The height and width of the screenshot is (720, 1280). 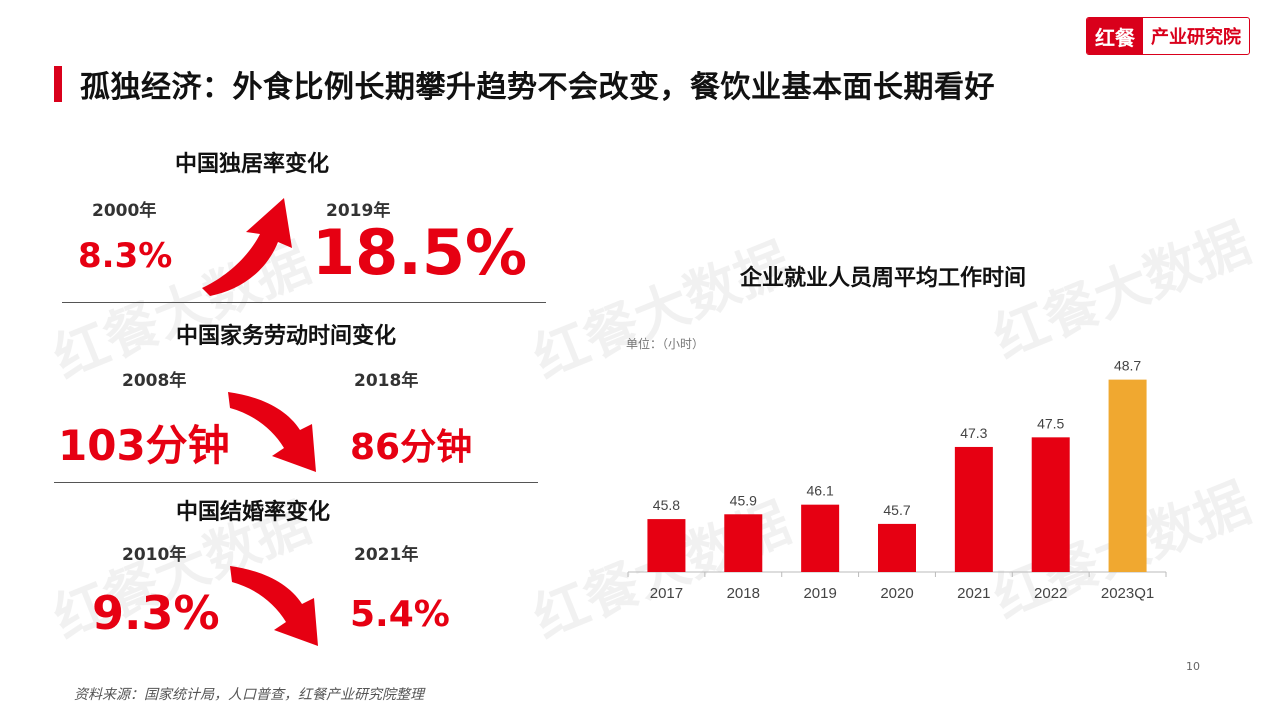 I want to click on stat-to-value: 86分钟, so click(x=411, y=447).